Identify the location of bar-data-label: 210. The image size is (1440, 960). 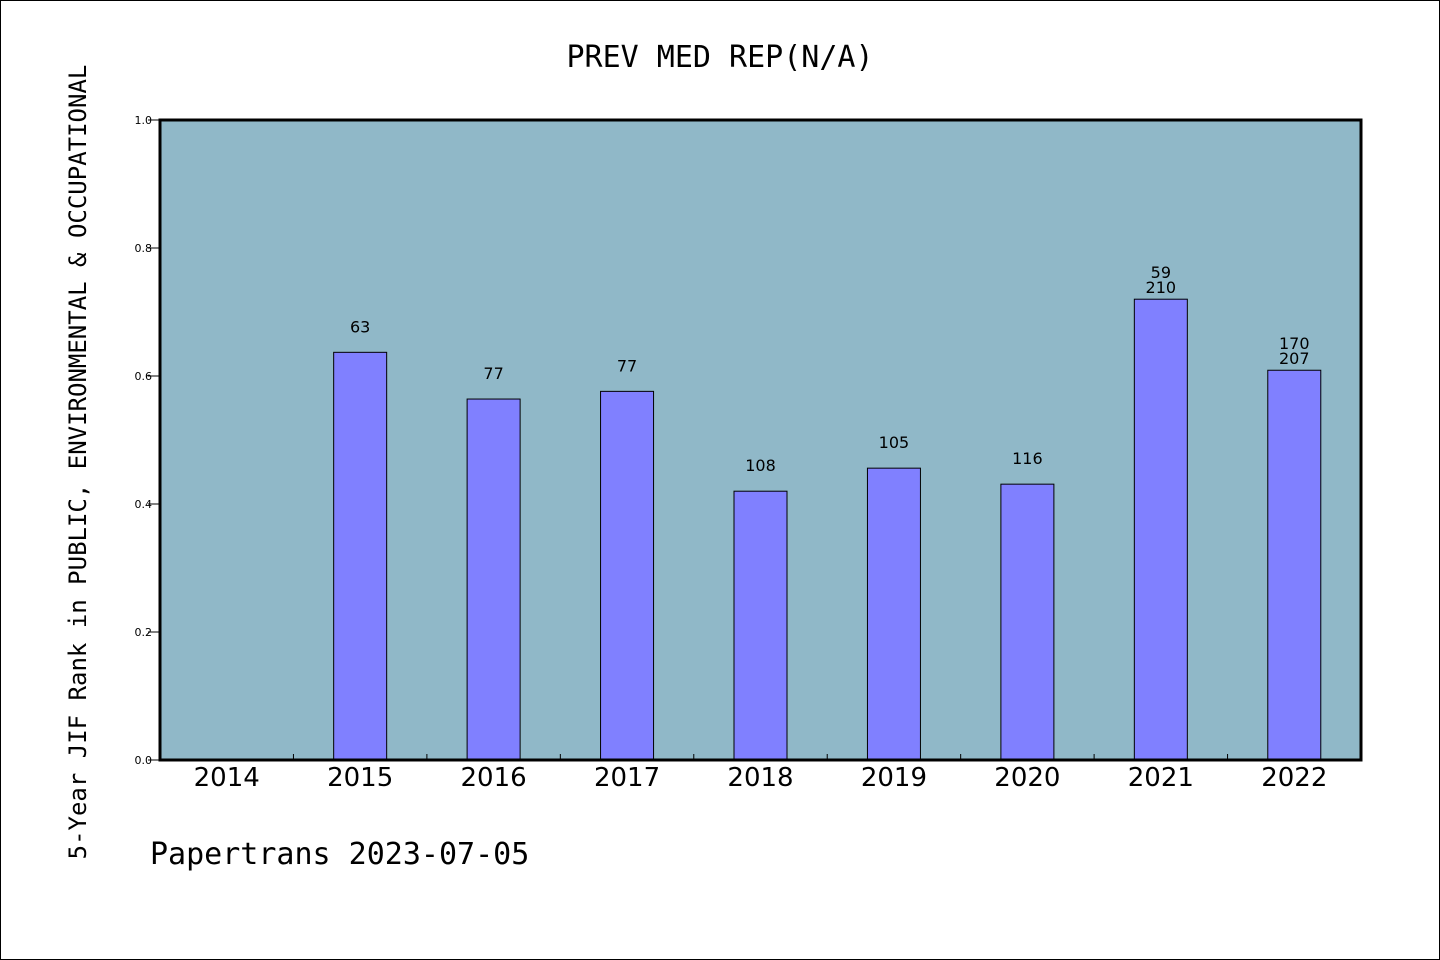
(1161, 287).